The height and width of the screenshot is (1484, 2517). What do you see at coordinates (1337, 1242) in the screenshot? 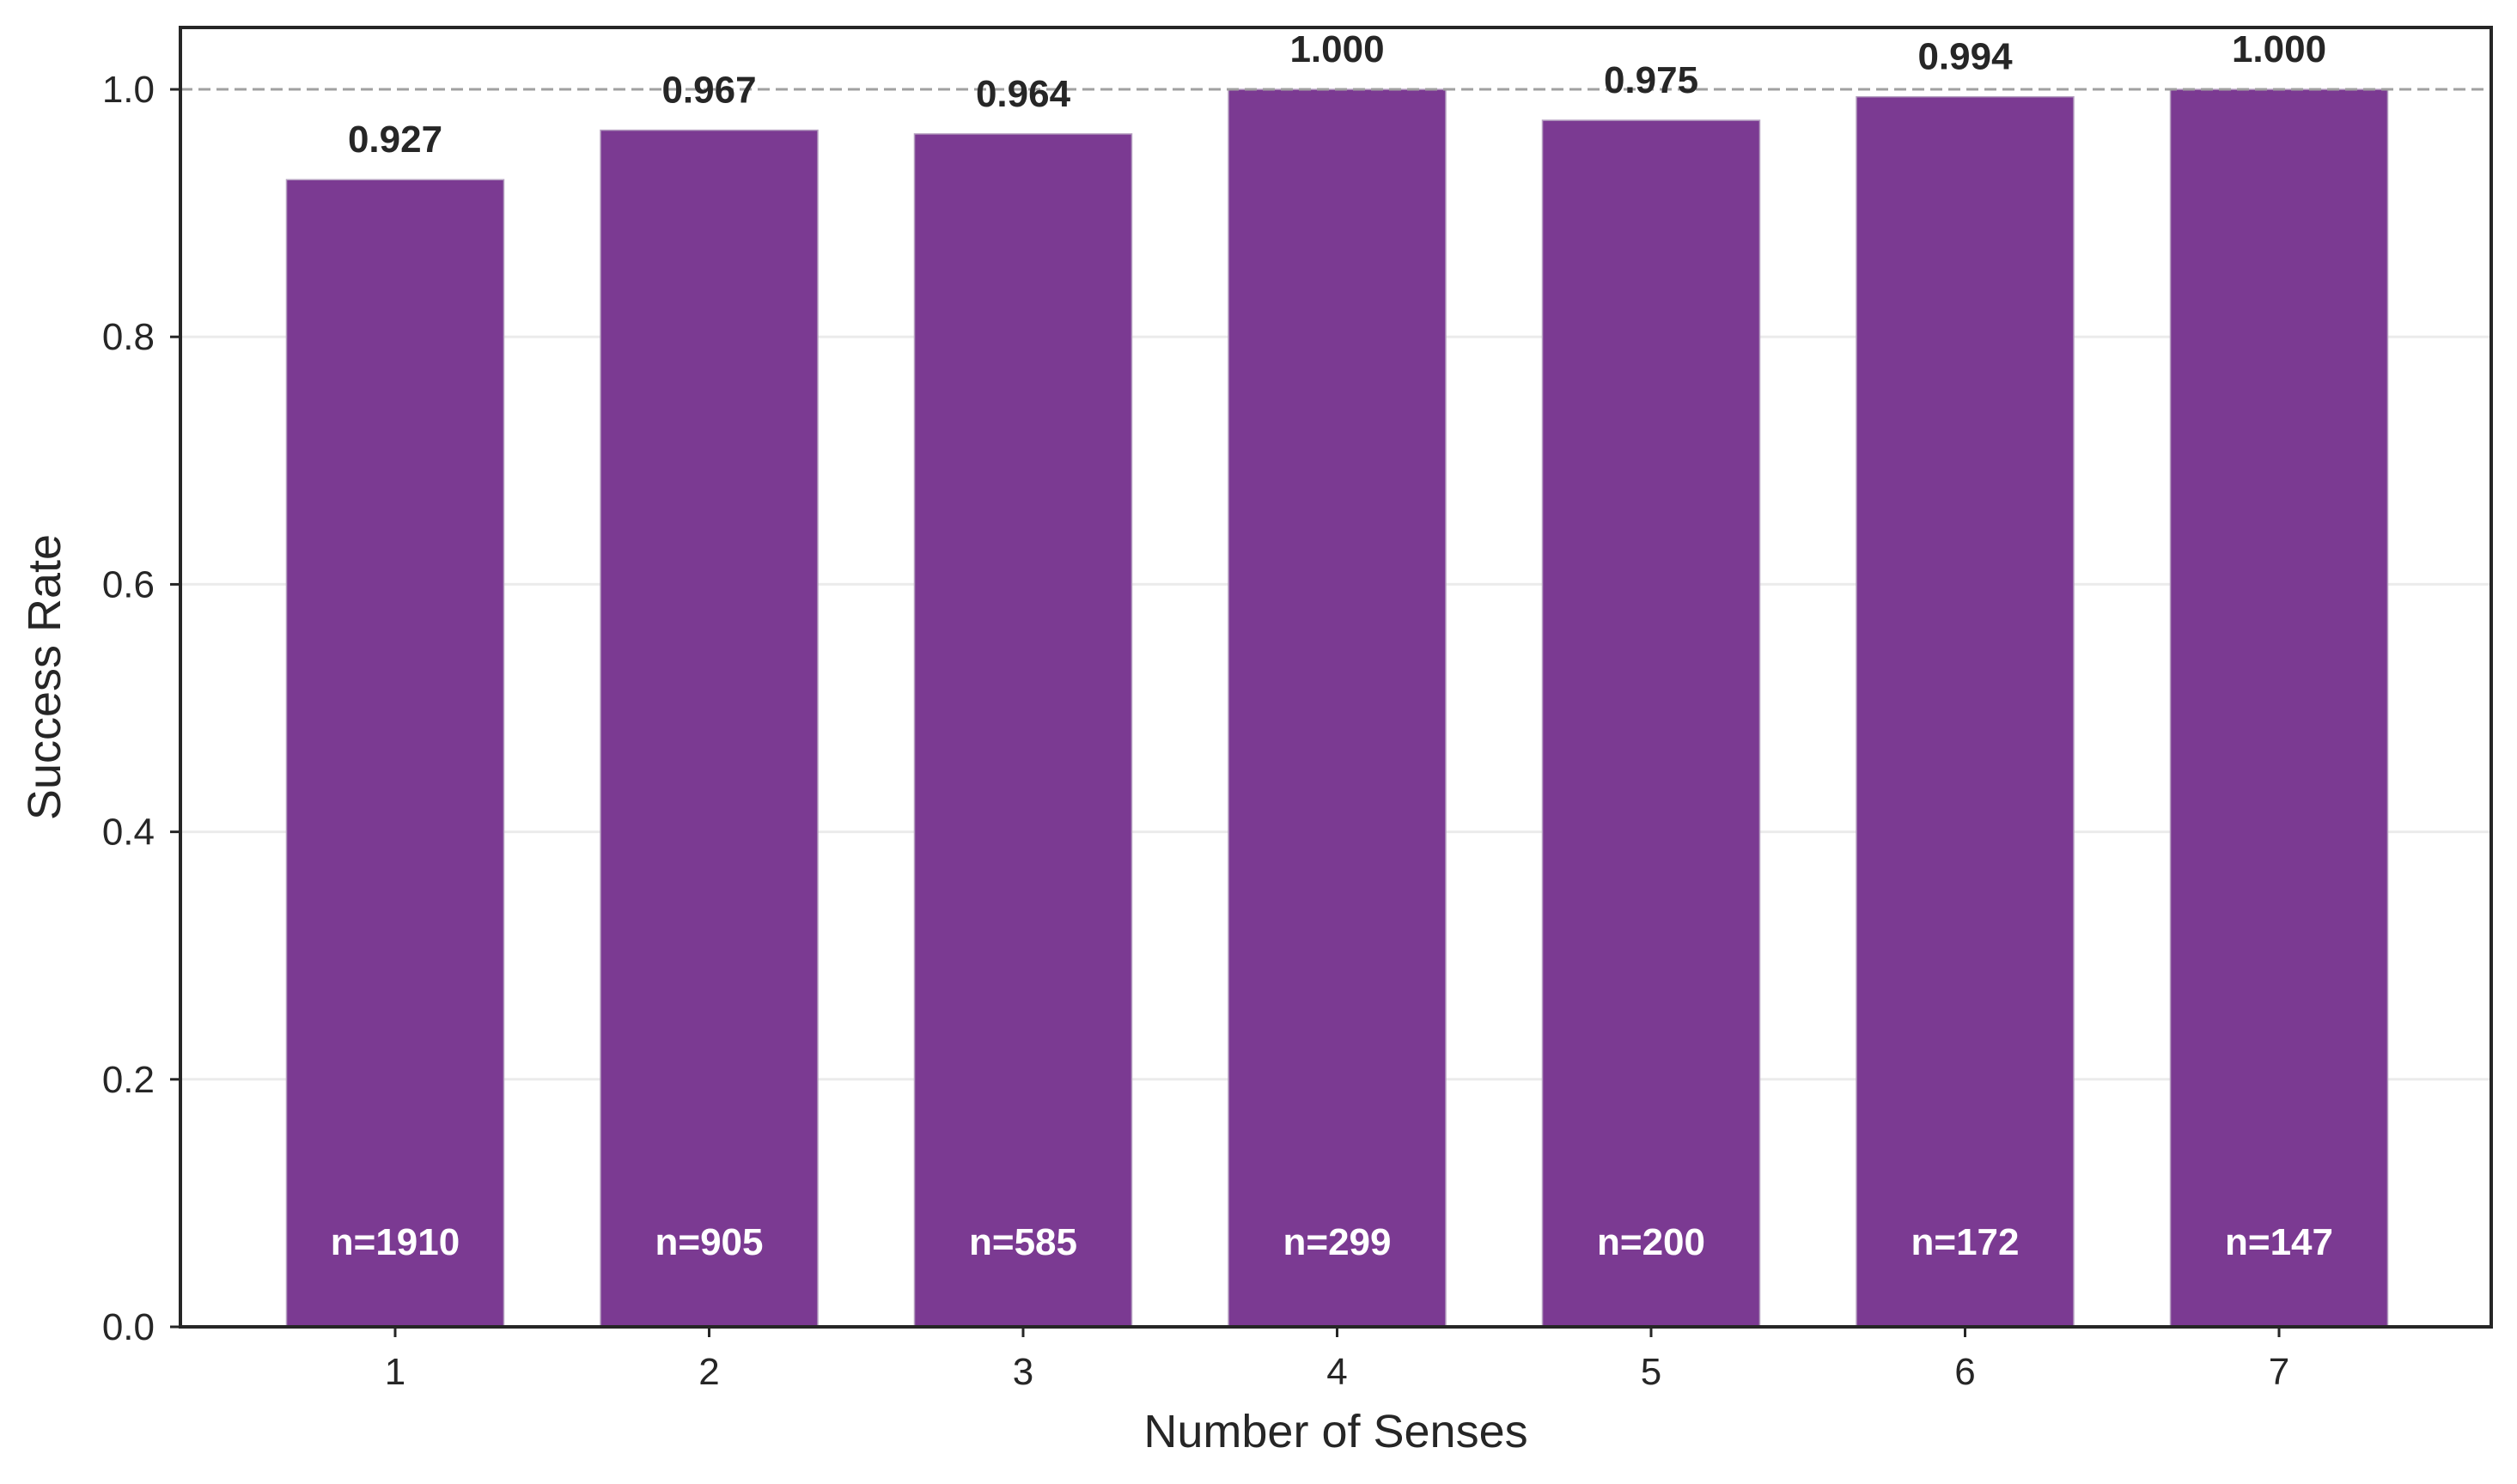
I see `bar-count-label: n=299` at bounding box center [1337, 1242].